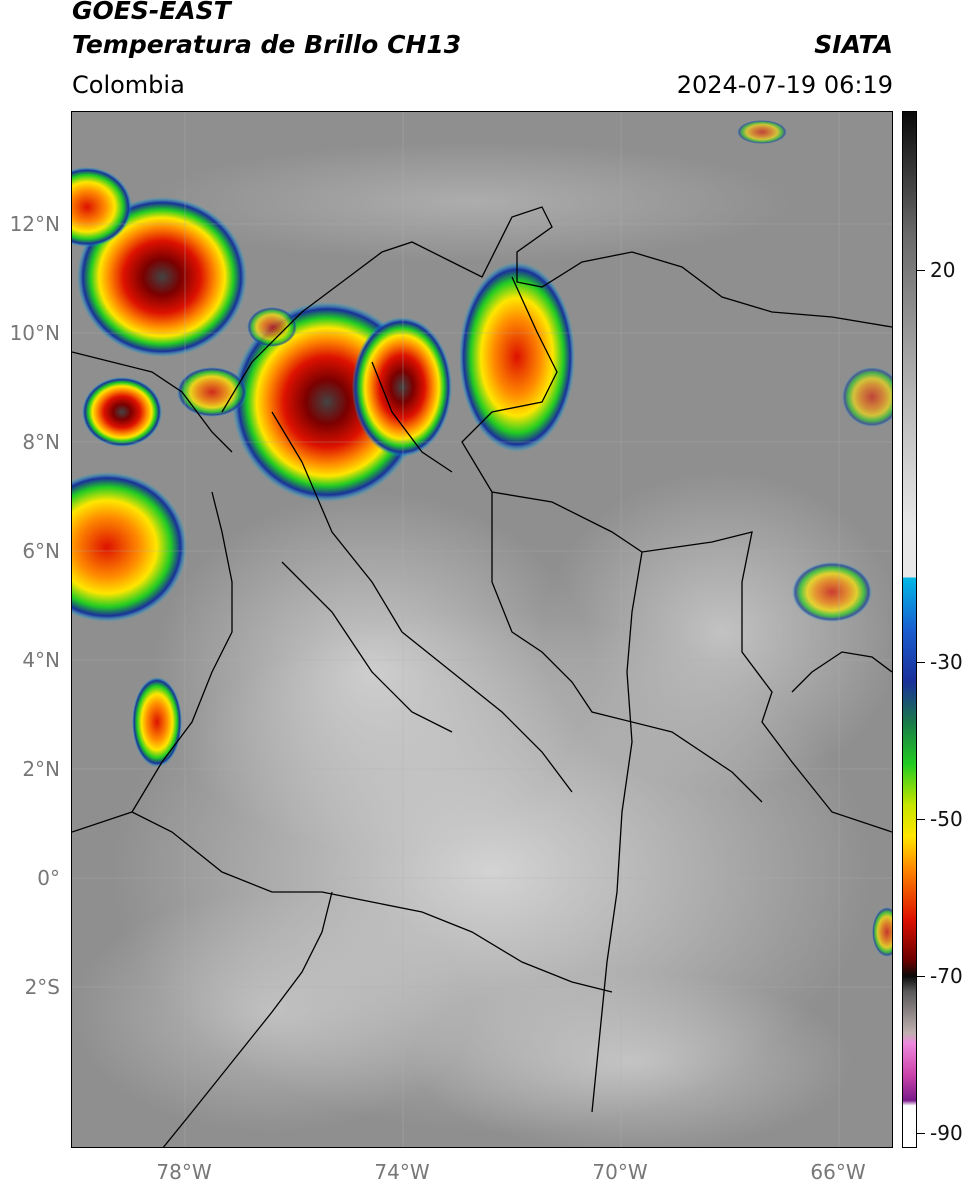 The image size is (966, 1190). Describe the element at coordinates (34, 333) in the screenshot. I see `lat-label-10n: 10°N` at that location.